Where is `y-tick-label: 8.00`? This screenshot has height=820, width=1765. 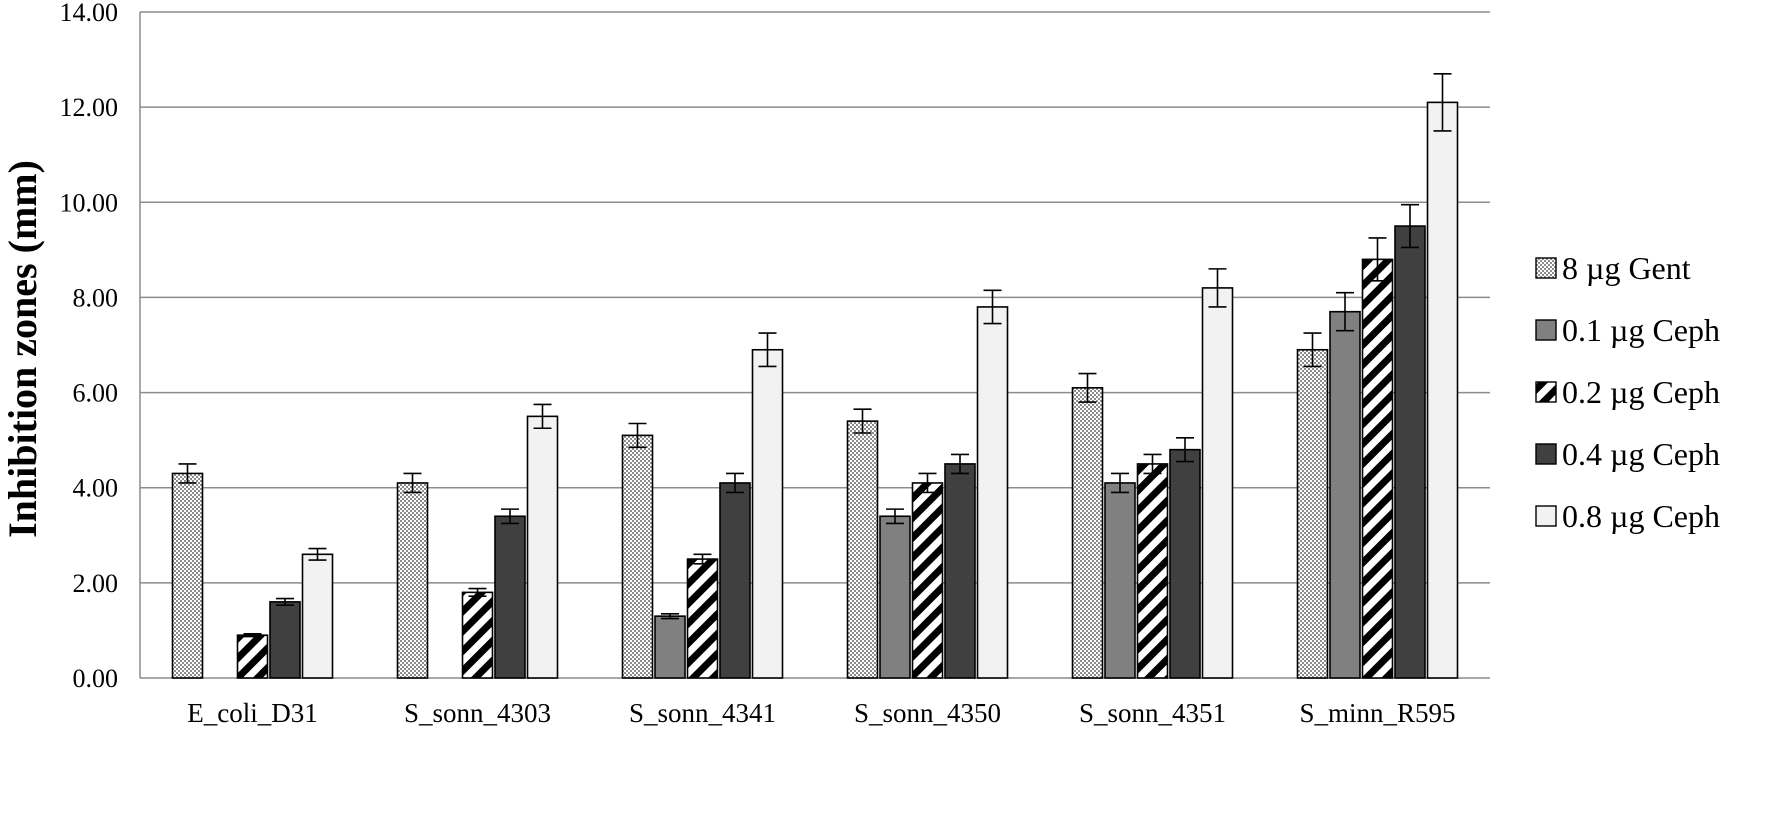
y-tick-label: 8.00 is located at coordinates (96, 297).